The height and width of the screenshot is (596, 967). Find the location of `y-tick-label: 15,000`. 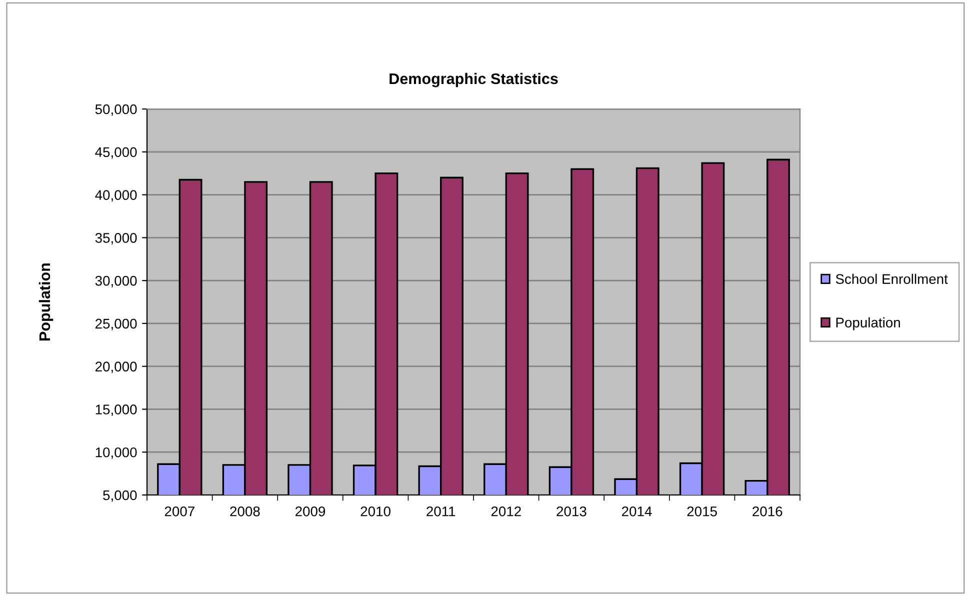

y-tick-label: 15,000 is located at coordinates (116, 410).